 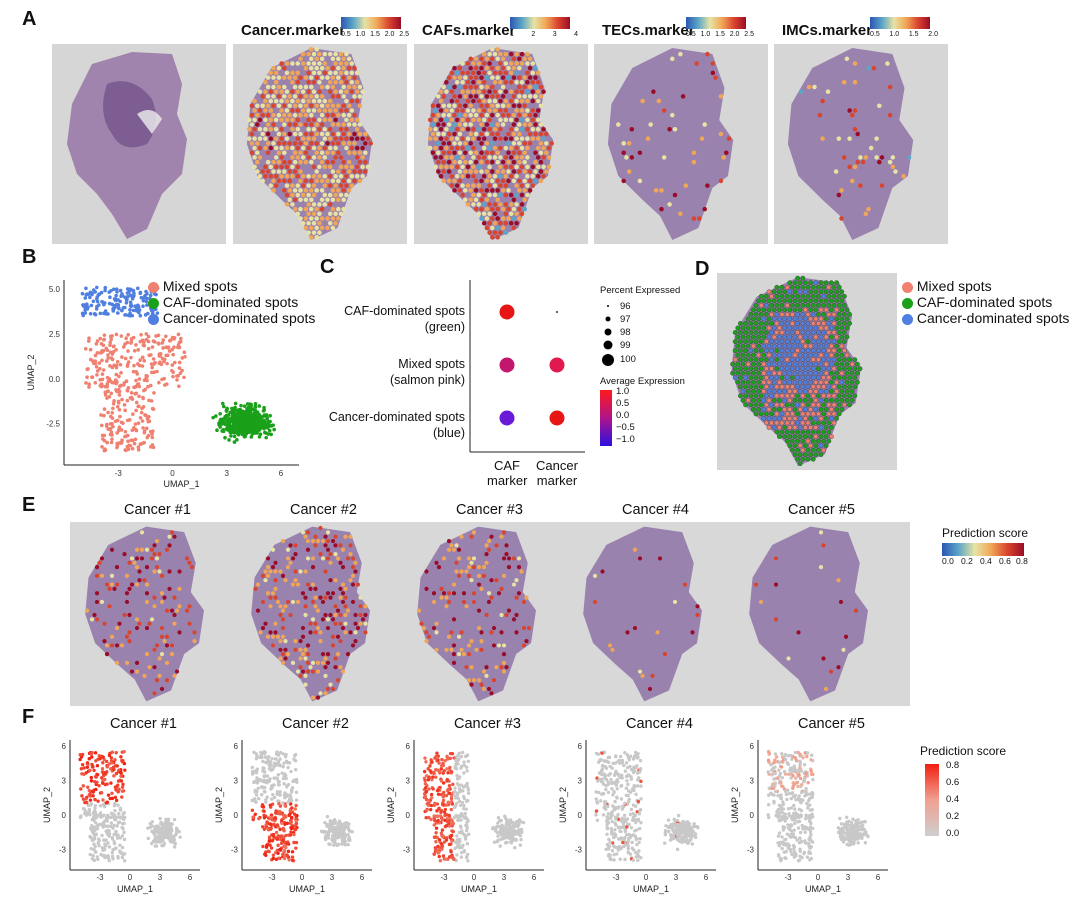 What do you see at coordinates (55, 379) in the screenshot?
I see `y-tick: 0.0` at bounding box center [55, 379].